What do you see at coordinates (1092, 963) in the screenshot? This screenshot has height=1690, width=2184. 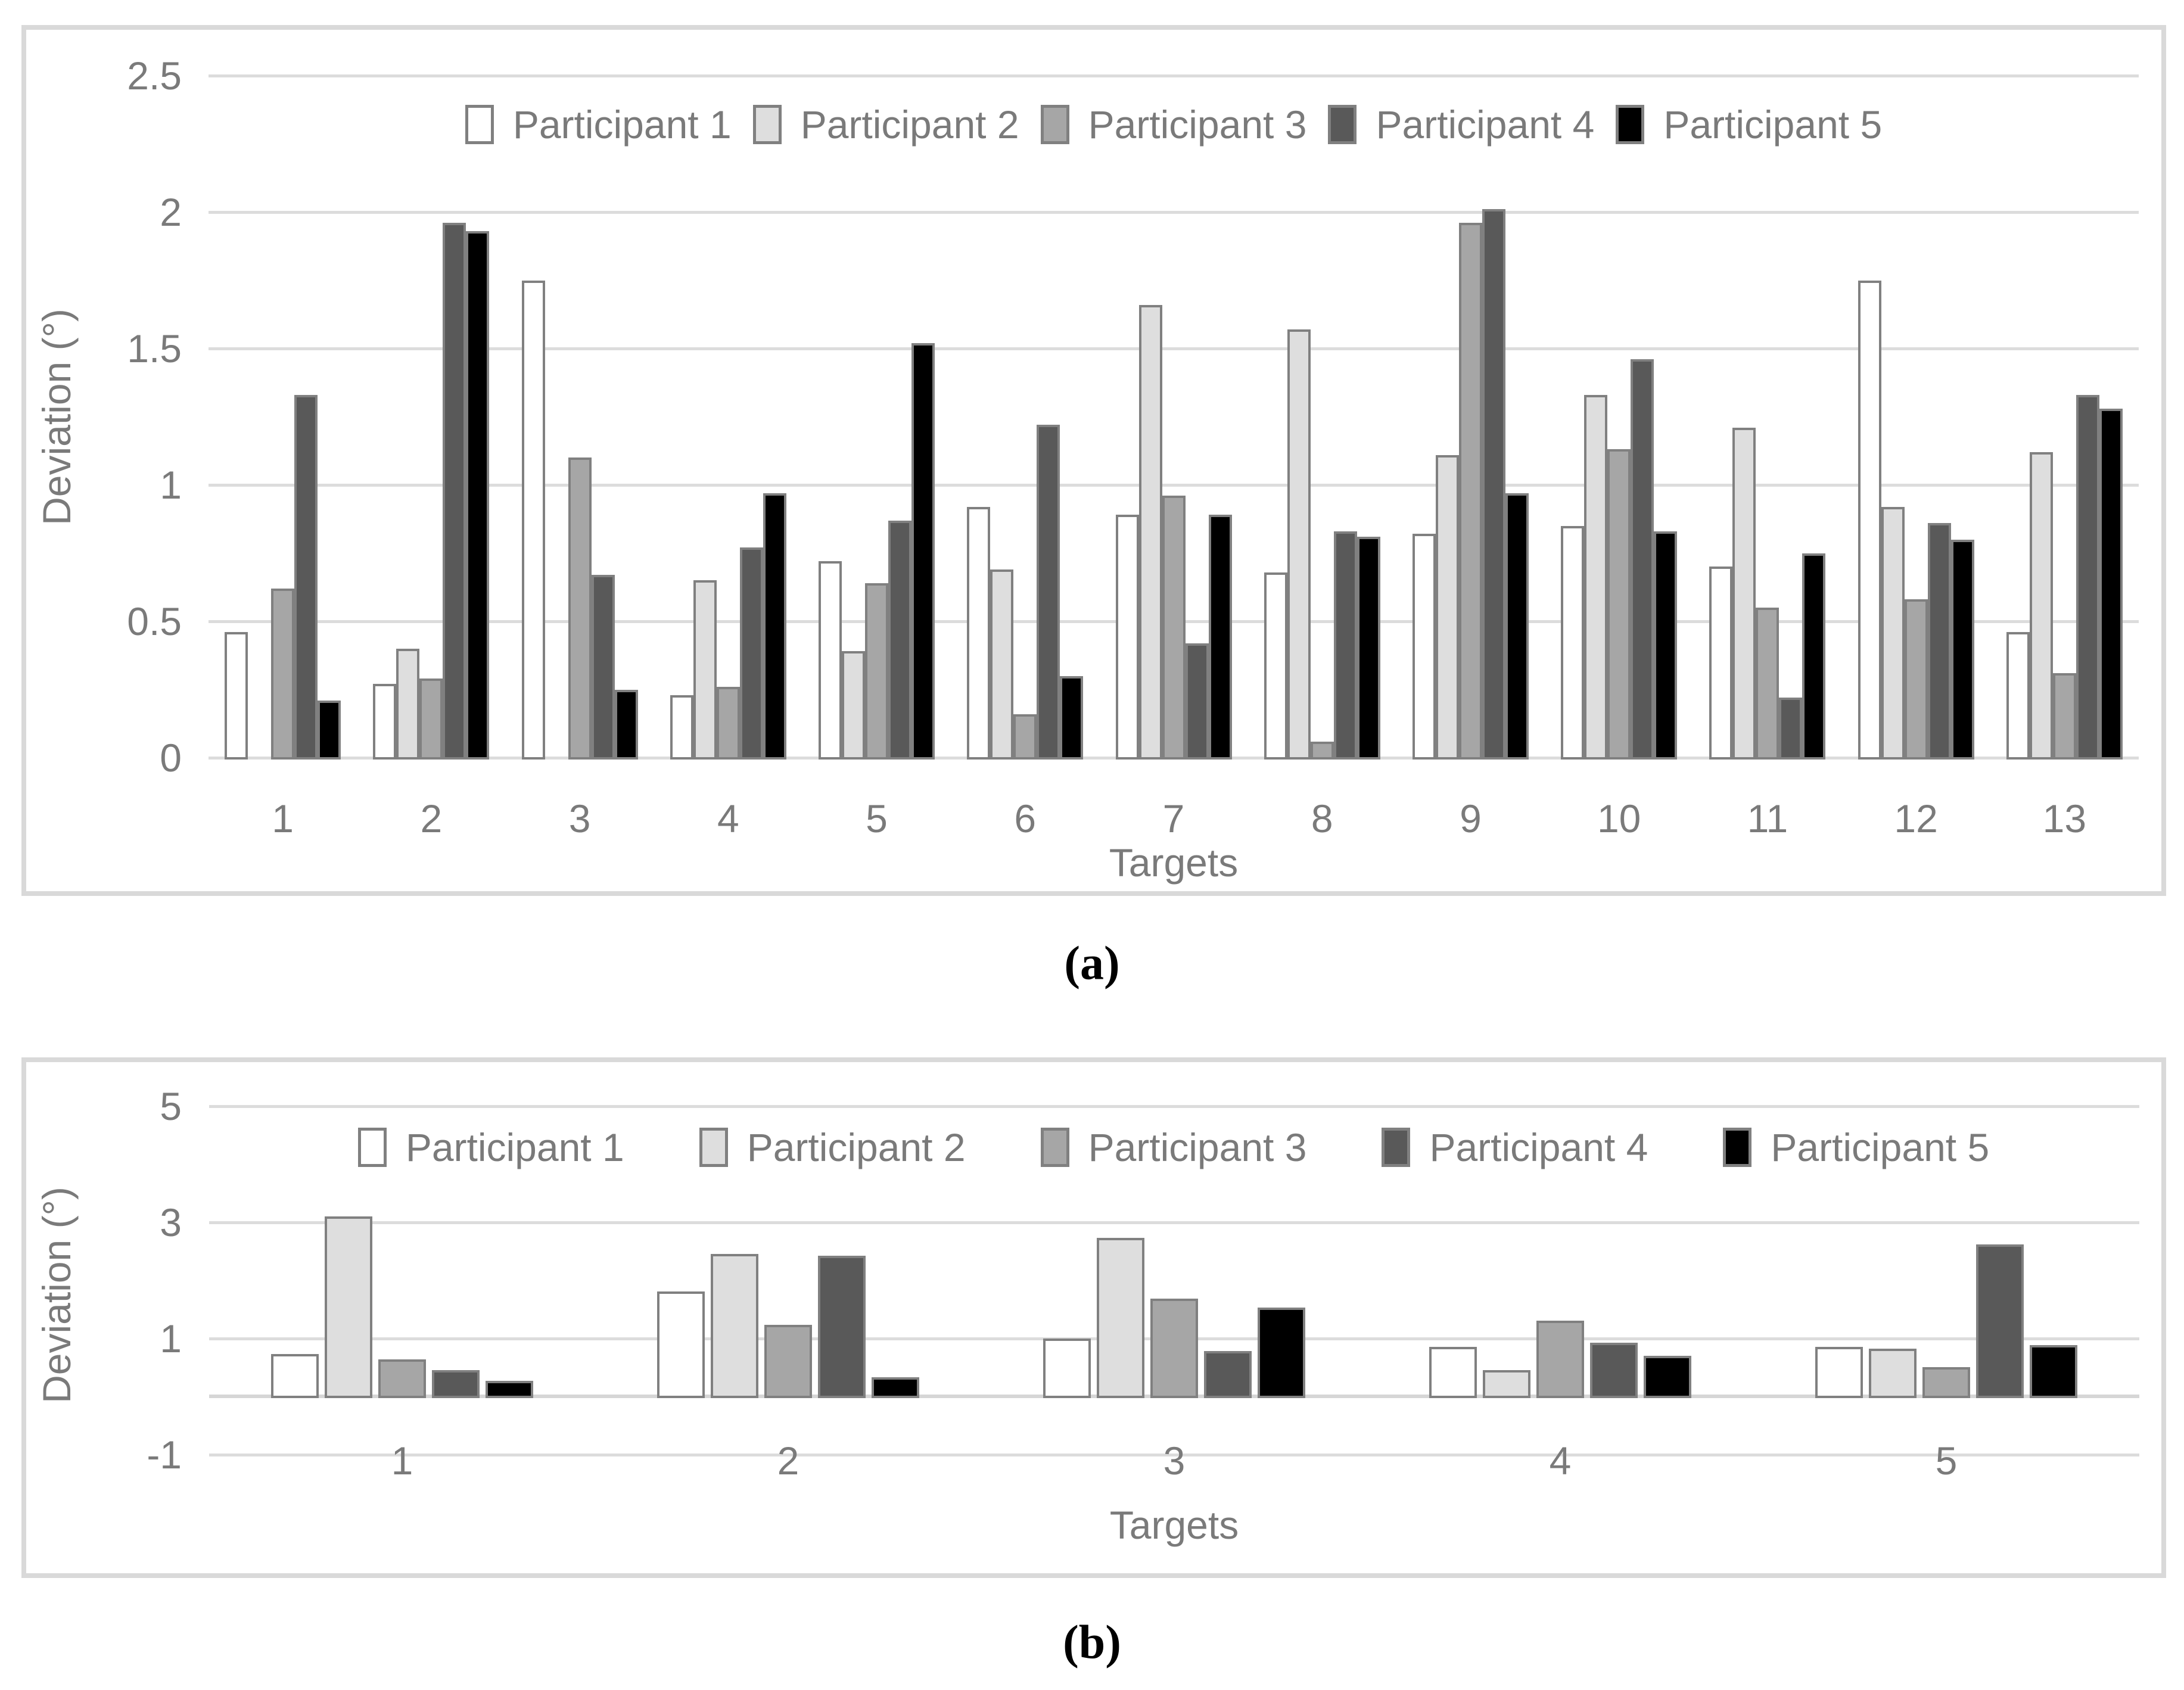 I see `panel-a-caption: (a)` at bounding box center [1092, 963].